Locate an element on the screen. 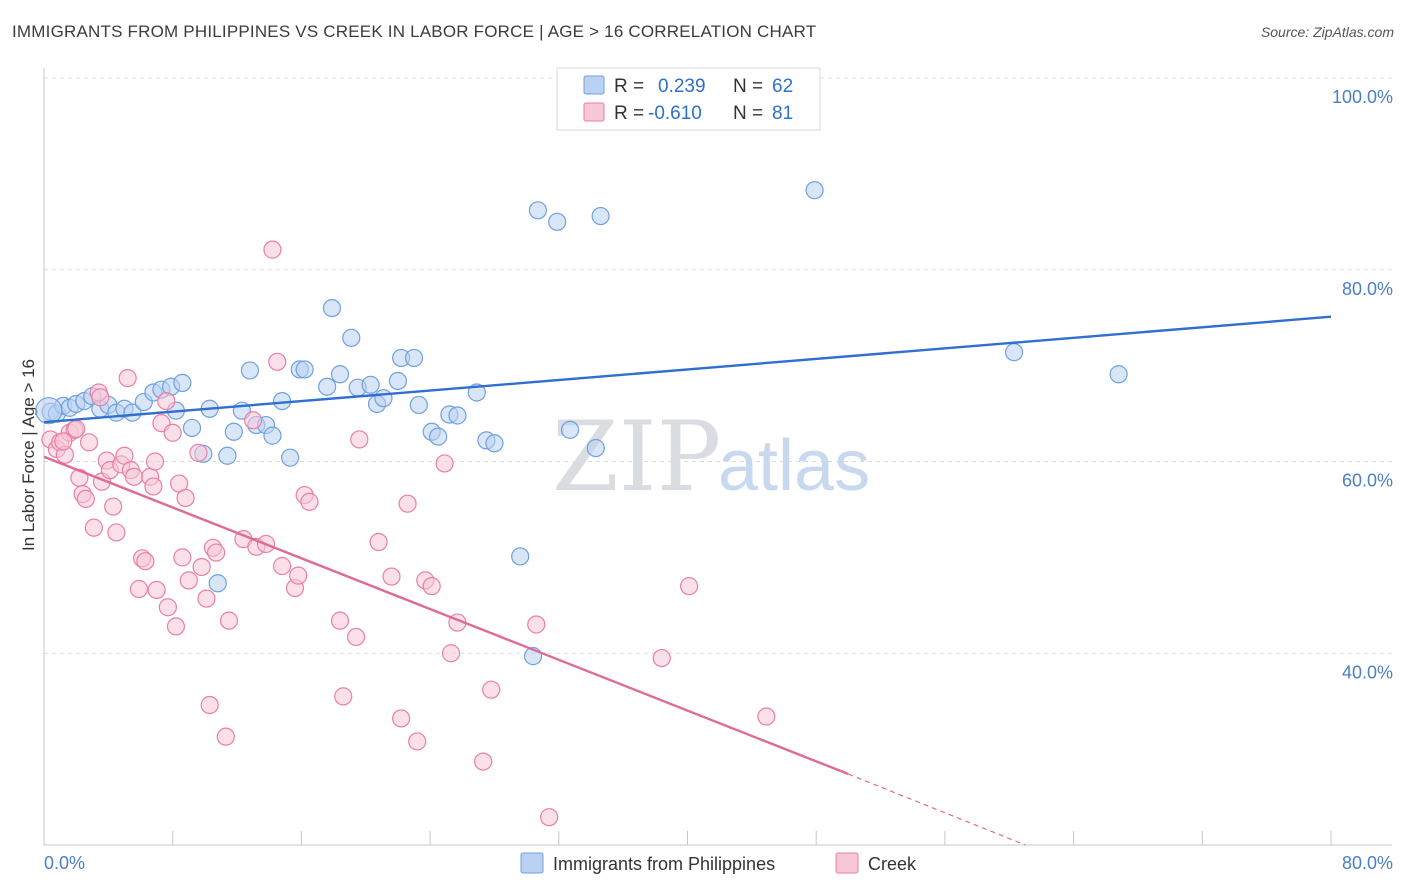 The image size is (1406, 892). source-label: Source: ZipAtlas.com is located at coordinates (1327, 32).